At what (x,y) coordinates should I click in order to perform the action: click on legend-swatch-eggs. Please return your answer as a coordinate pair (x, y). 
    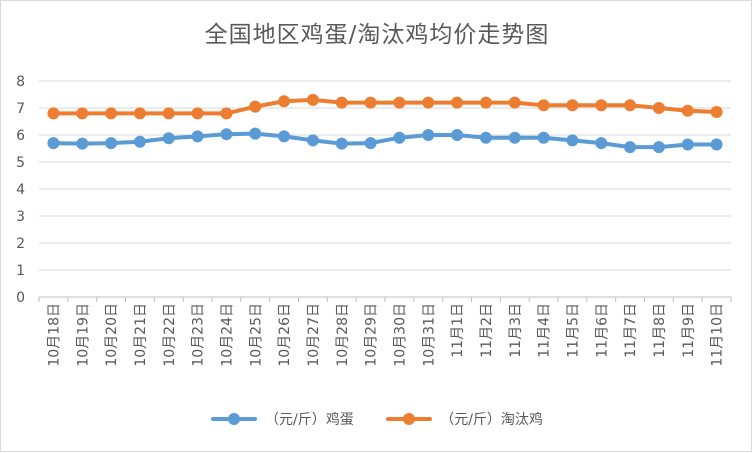
    Looking at the image, I should click on (234, 419).